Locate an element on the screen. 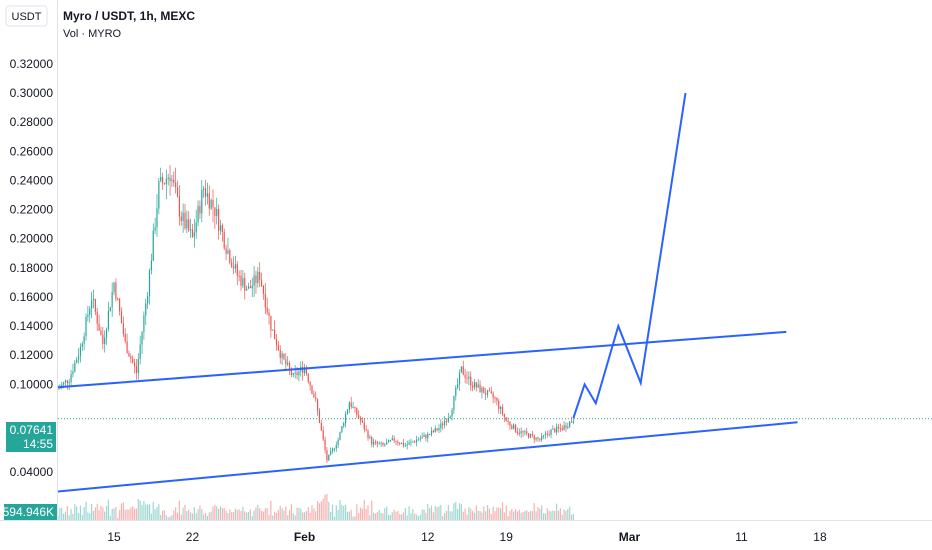 This screenshot has width=932, height=550. trendline-lower is located at coordinates (427, 457).